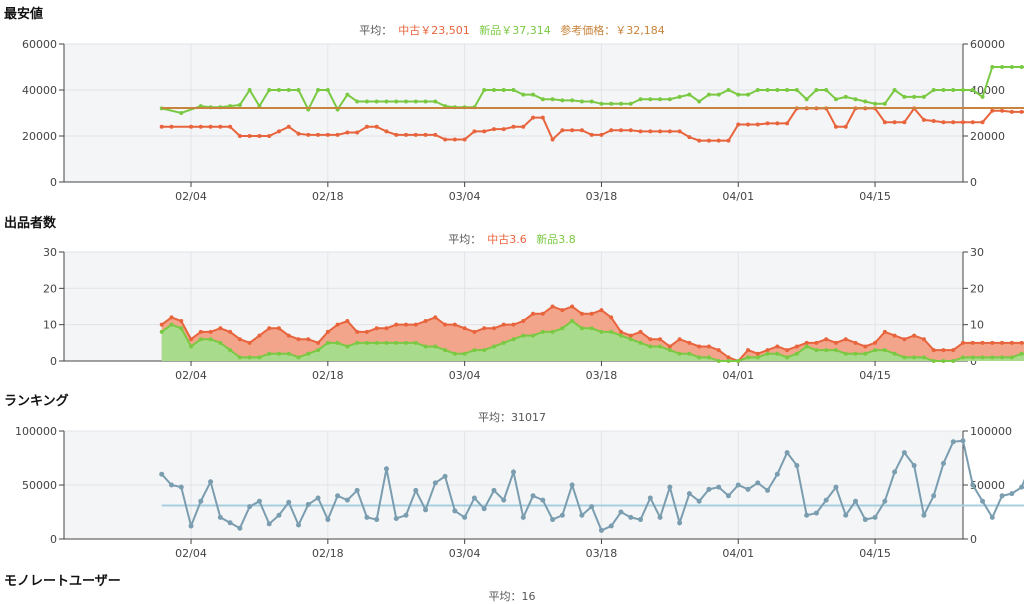  What do you see at coordinates (977, 252) in the screenshot?
I see `y-tick-label-right: 30` at bounding box center [977, 252].